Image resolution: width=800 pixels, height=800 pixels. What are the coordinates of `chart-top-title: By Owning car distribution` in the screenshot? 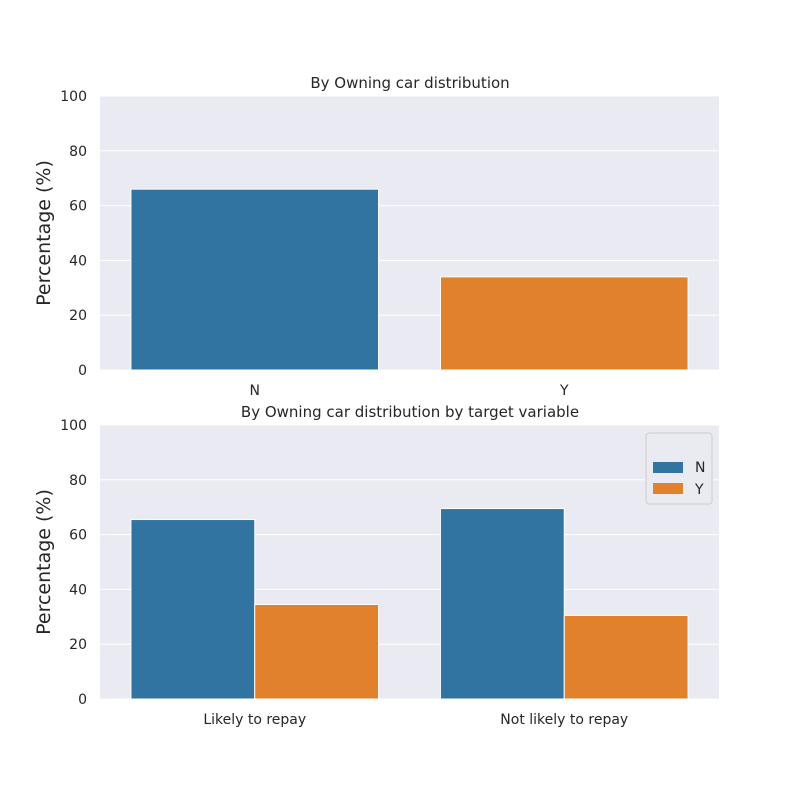 It's located at (409, 83).